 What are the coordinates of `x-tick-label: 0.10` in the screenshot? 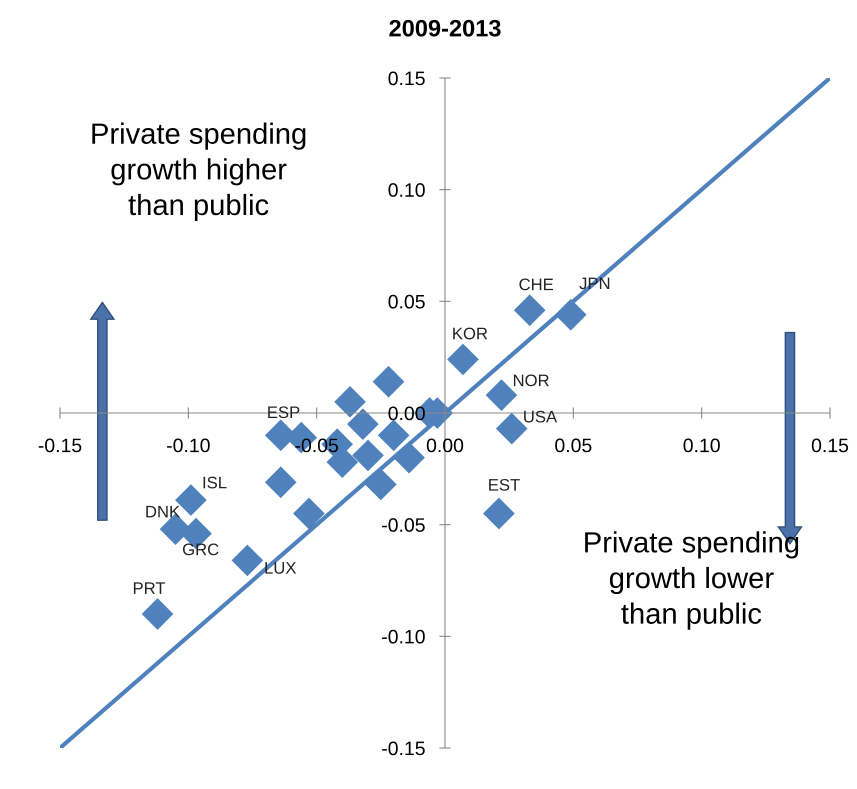 It's located at (702, 445).